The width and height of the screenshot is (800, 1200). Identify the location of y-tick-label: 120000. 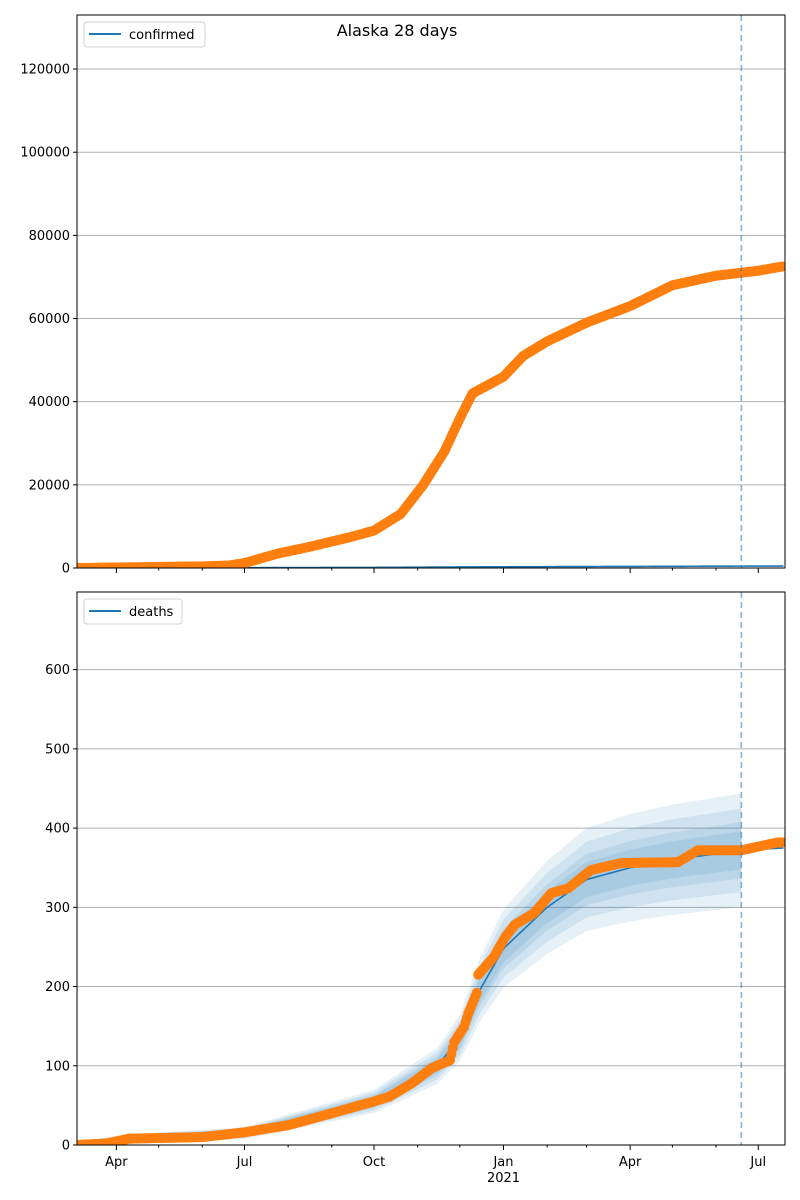
(45, 70).